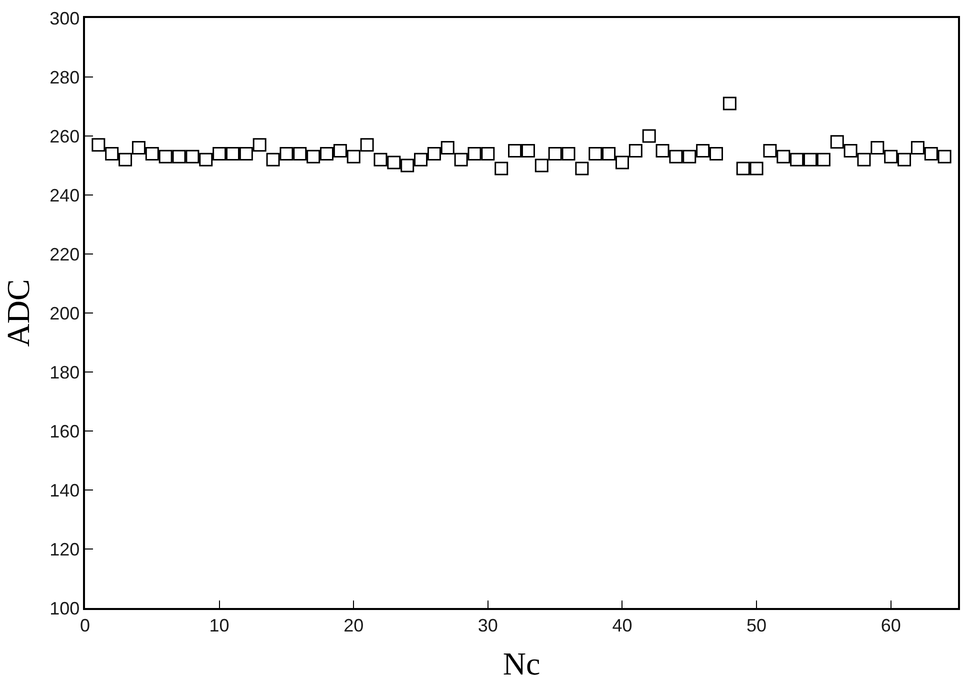 The image size is (966, 686). I want to click on x-tick-label: 0, so click(85, 625).